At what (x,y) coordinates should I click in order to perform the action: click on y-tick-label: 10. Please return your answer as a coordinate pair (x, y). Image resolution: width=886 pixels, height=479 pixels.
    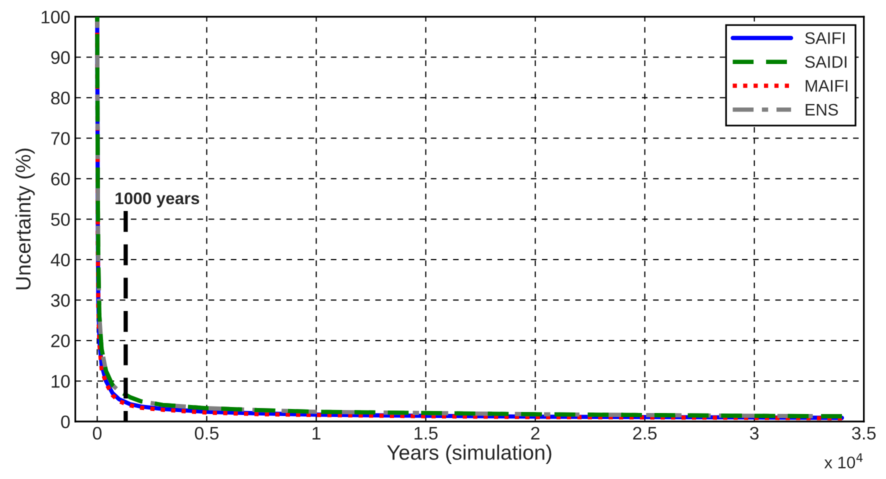
    Looking at the image, I should click on (61, 381).